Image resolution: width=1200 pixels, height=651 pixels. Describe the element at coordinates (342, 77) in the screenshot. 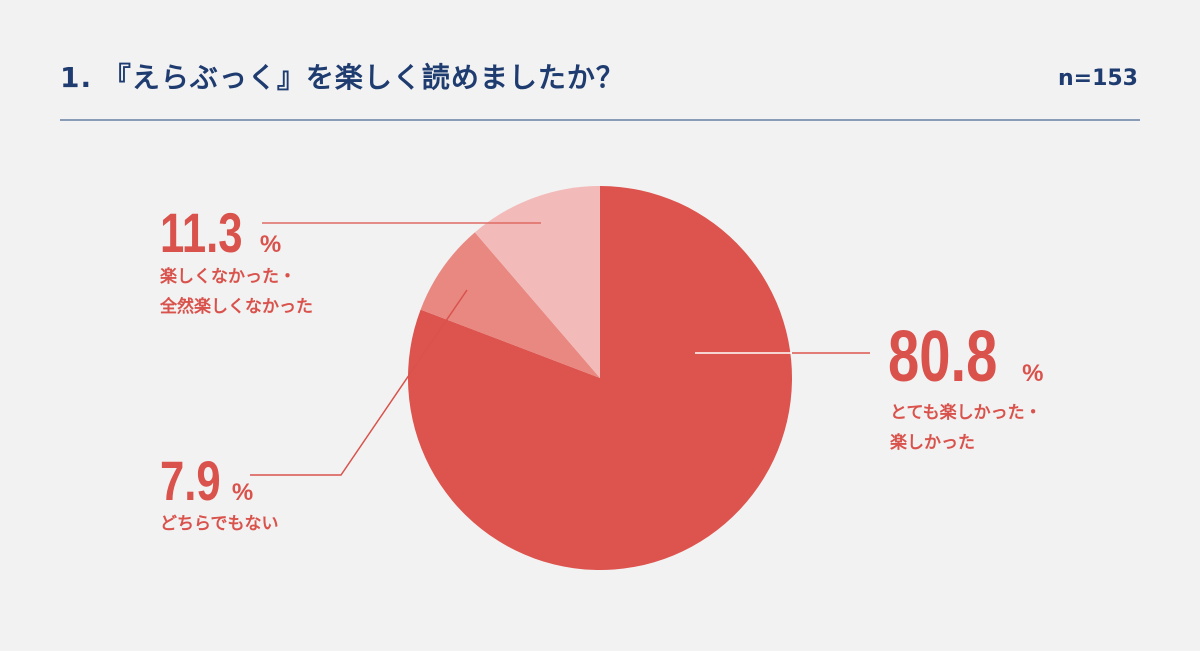

I see `chart-title: 1. 『えらぶっく』を楽しく読めましたか？` at that location.